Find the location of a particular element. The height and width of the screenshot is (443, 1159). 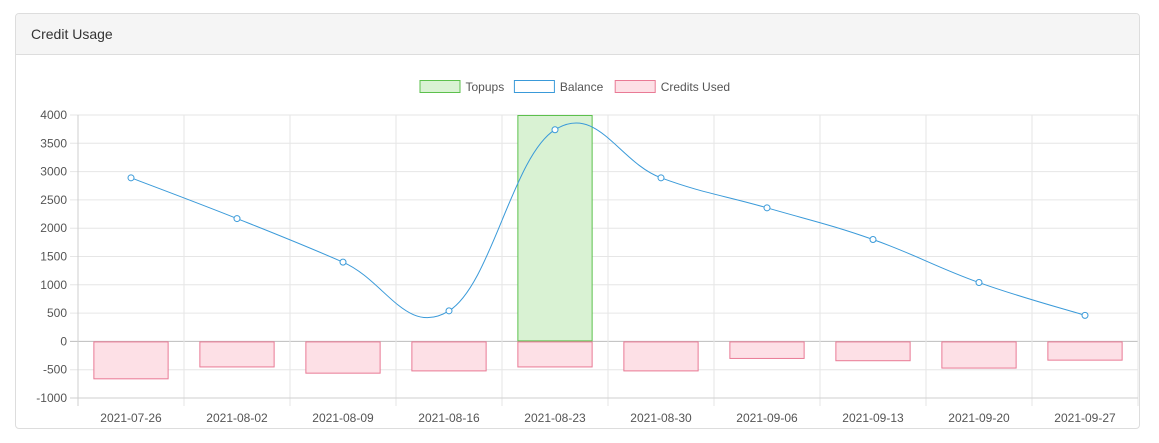

x-tick-label: 2021-07-26 is located at coordinates (131, 418).